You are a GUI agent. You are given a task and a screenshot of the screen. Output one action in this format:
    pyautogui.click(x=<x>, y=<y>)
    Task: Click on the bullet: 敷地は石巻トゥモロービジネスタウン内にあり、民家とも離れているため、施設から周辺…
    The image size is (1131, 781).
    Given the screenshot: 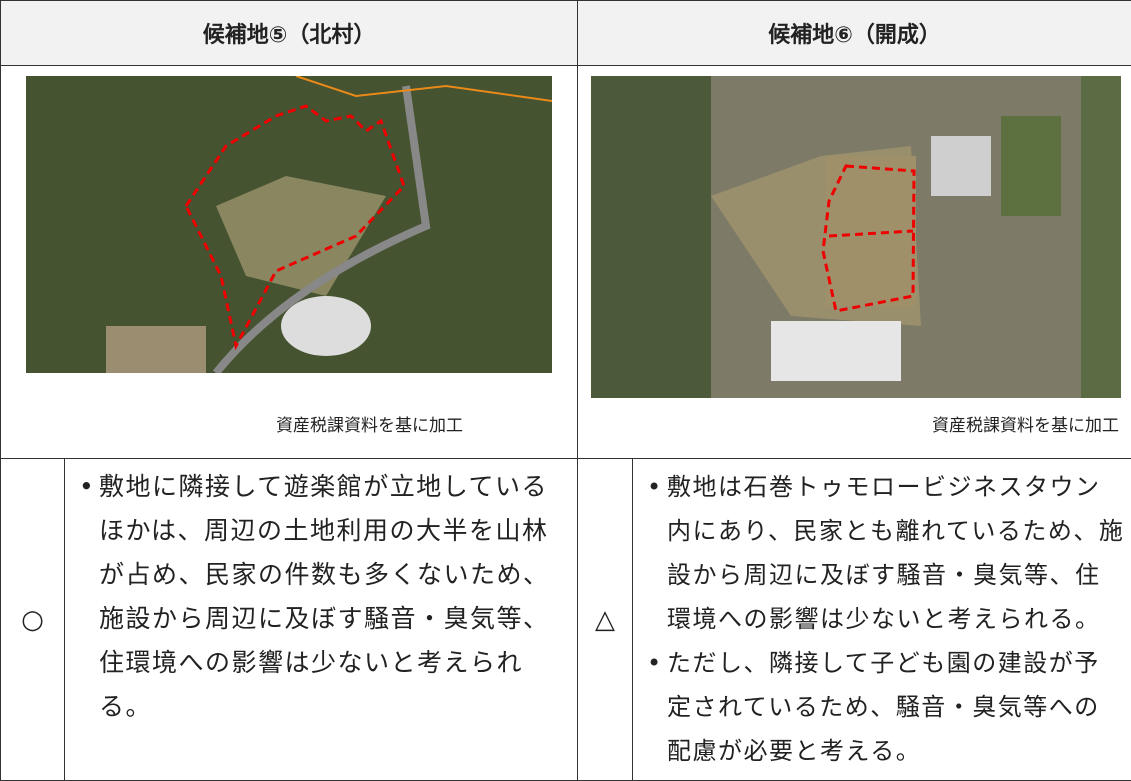 What is the action you would take?
    pyautogui.click(x=886, y=553)
    